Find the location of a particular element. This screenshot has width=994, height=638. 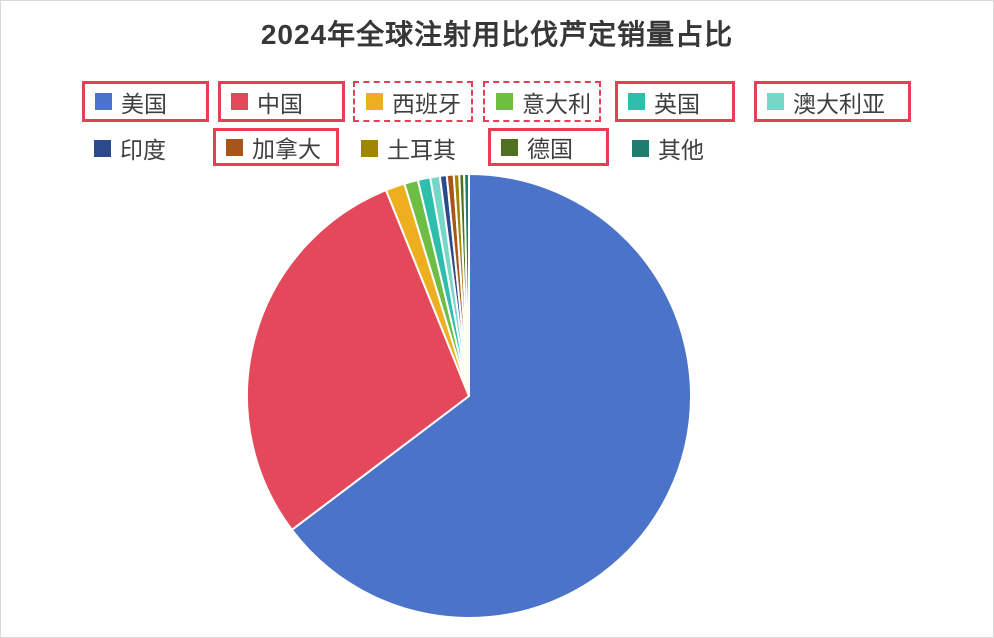

legend-item-china: 中国 is located at coordinates (281, 101).